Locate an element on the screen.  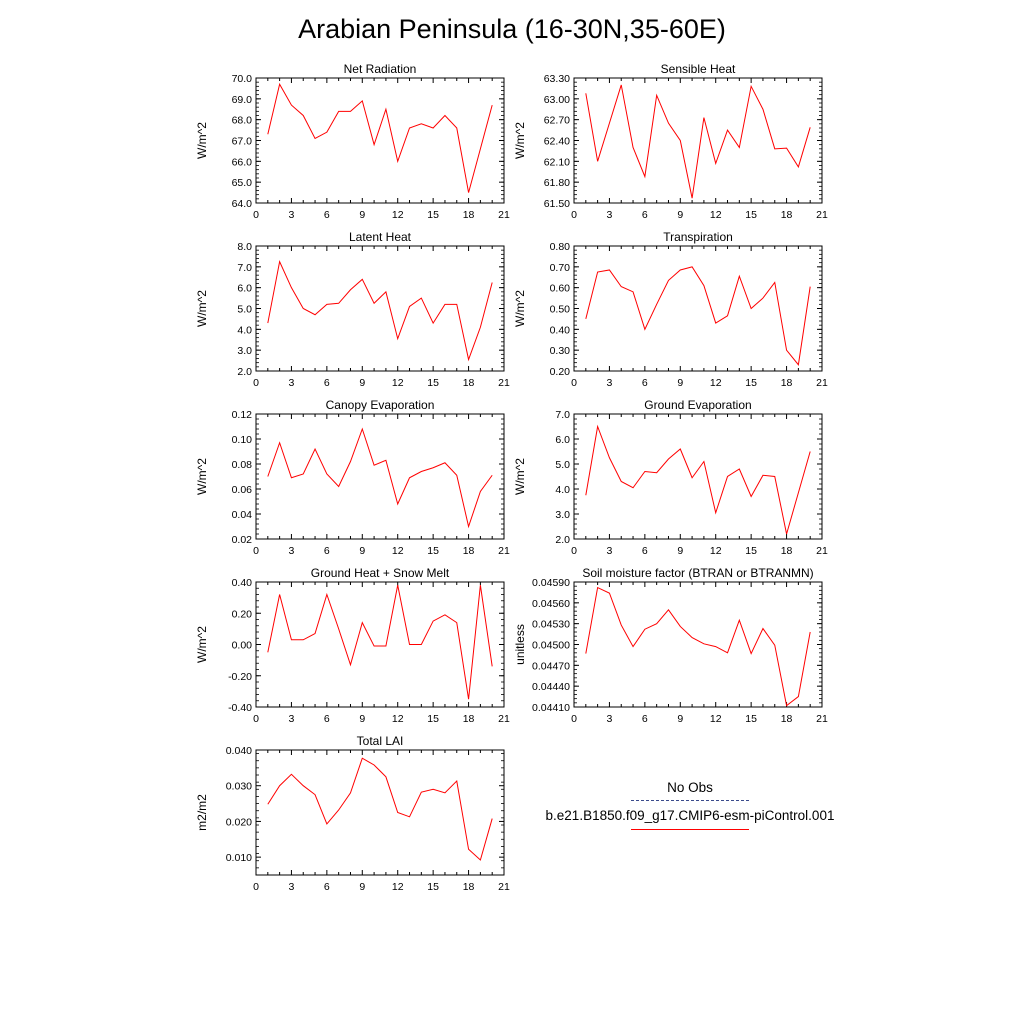
y-tick-label: 0.02 is located at coordinates (242, 540).